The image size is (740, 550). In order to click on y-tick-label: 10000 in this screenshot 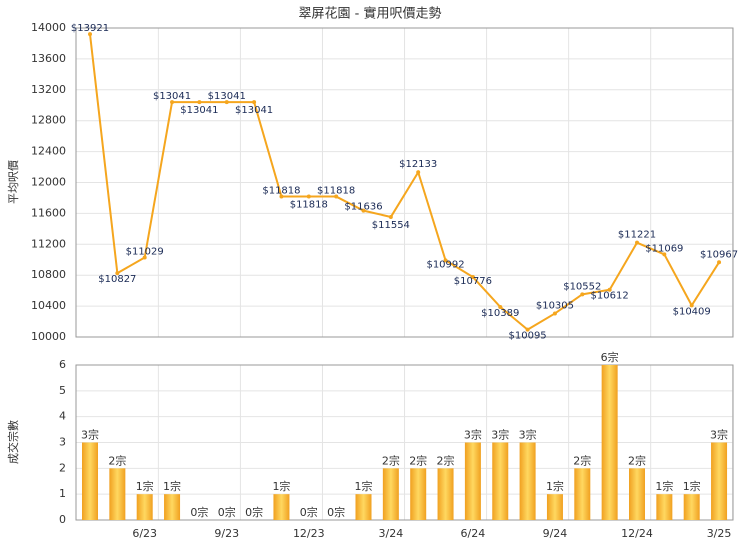, I will do `click(48, 336)`.